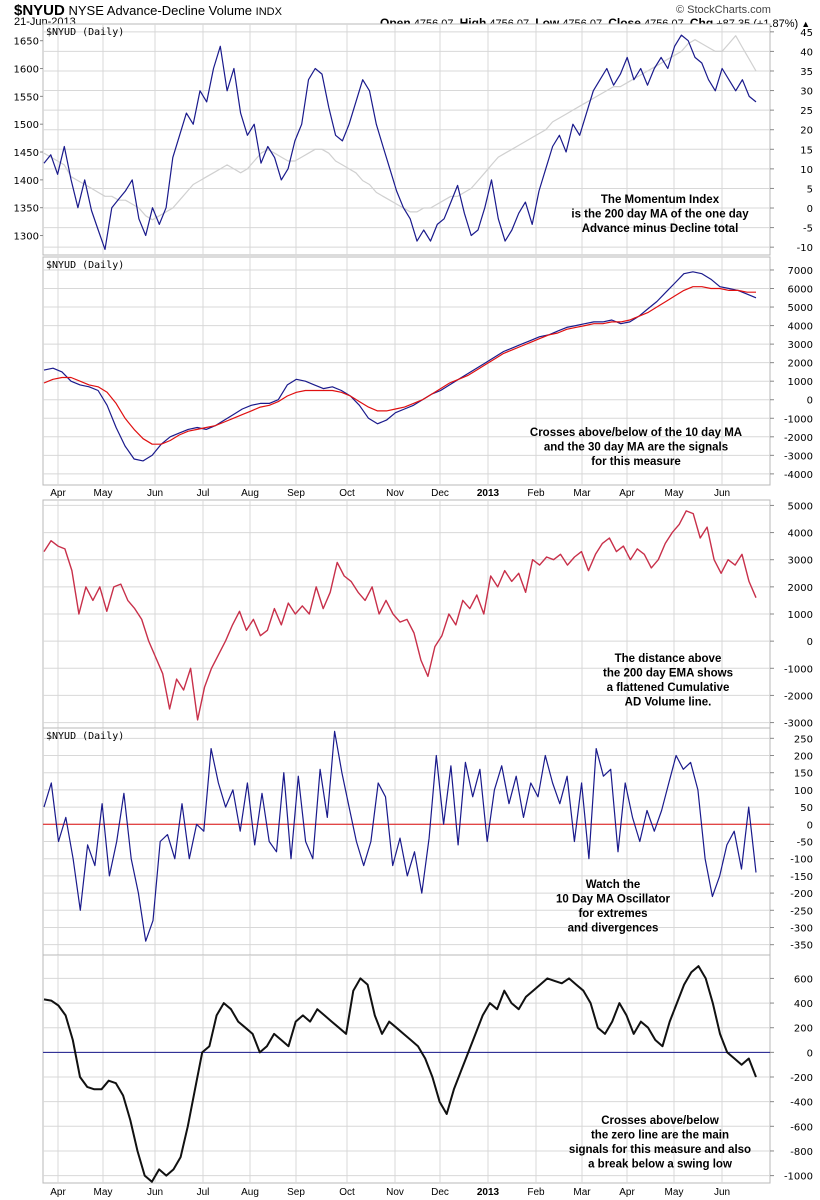 The height and width of the screenshot is (1200, 820). I want to click on right-axis-label: -600, so click(801, 1127).